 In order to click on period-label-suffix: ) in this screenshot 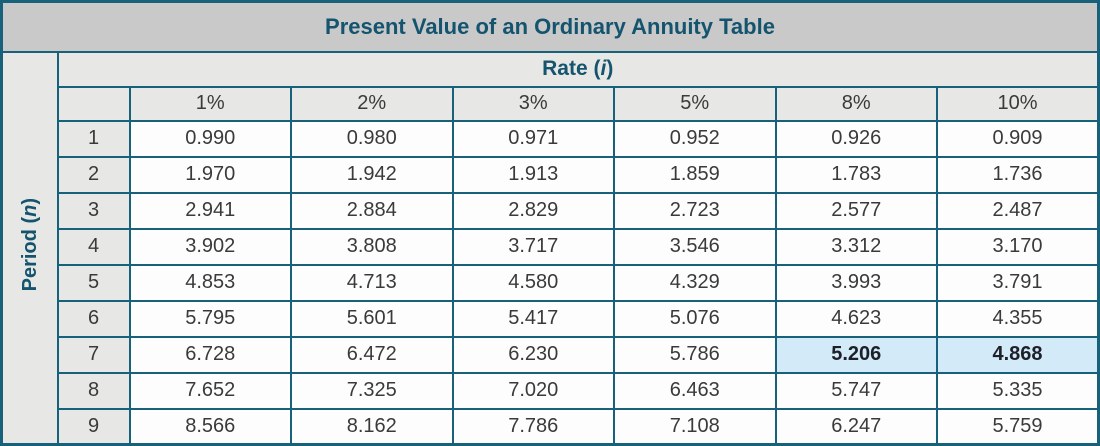, I will do `click(29, 201)`.